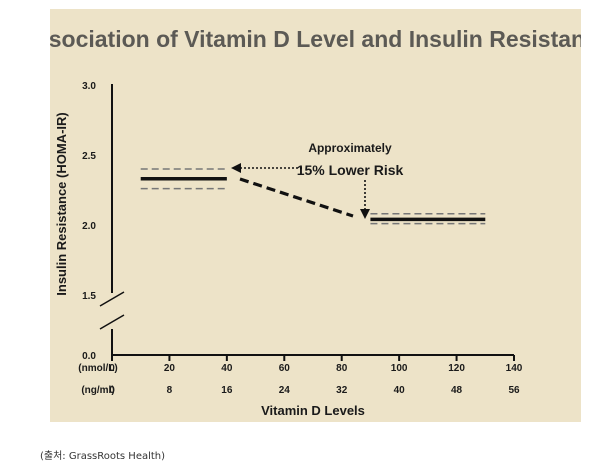 This screenshot has width=600, height=469. Describe the element at coordinates (399, 368) in the screenshot. I see `x-tick-label-nmol: 100` at that location.